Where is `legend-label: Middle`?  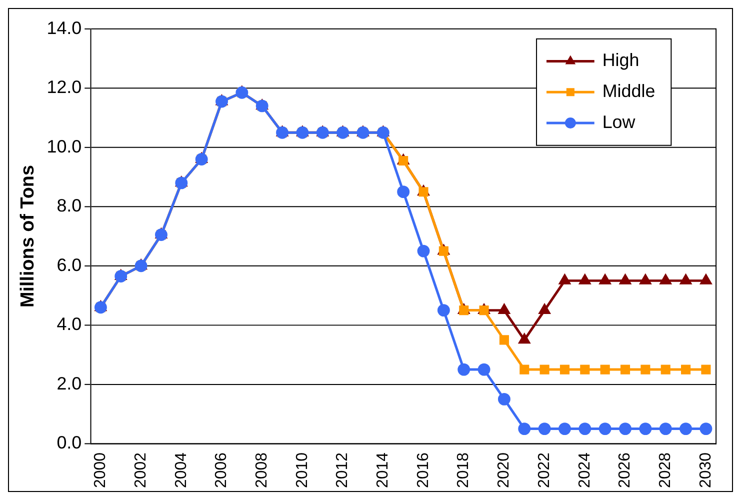 legend-label: Middle is located at coordinates (629, 91).